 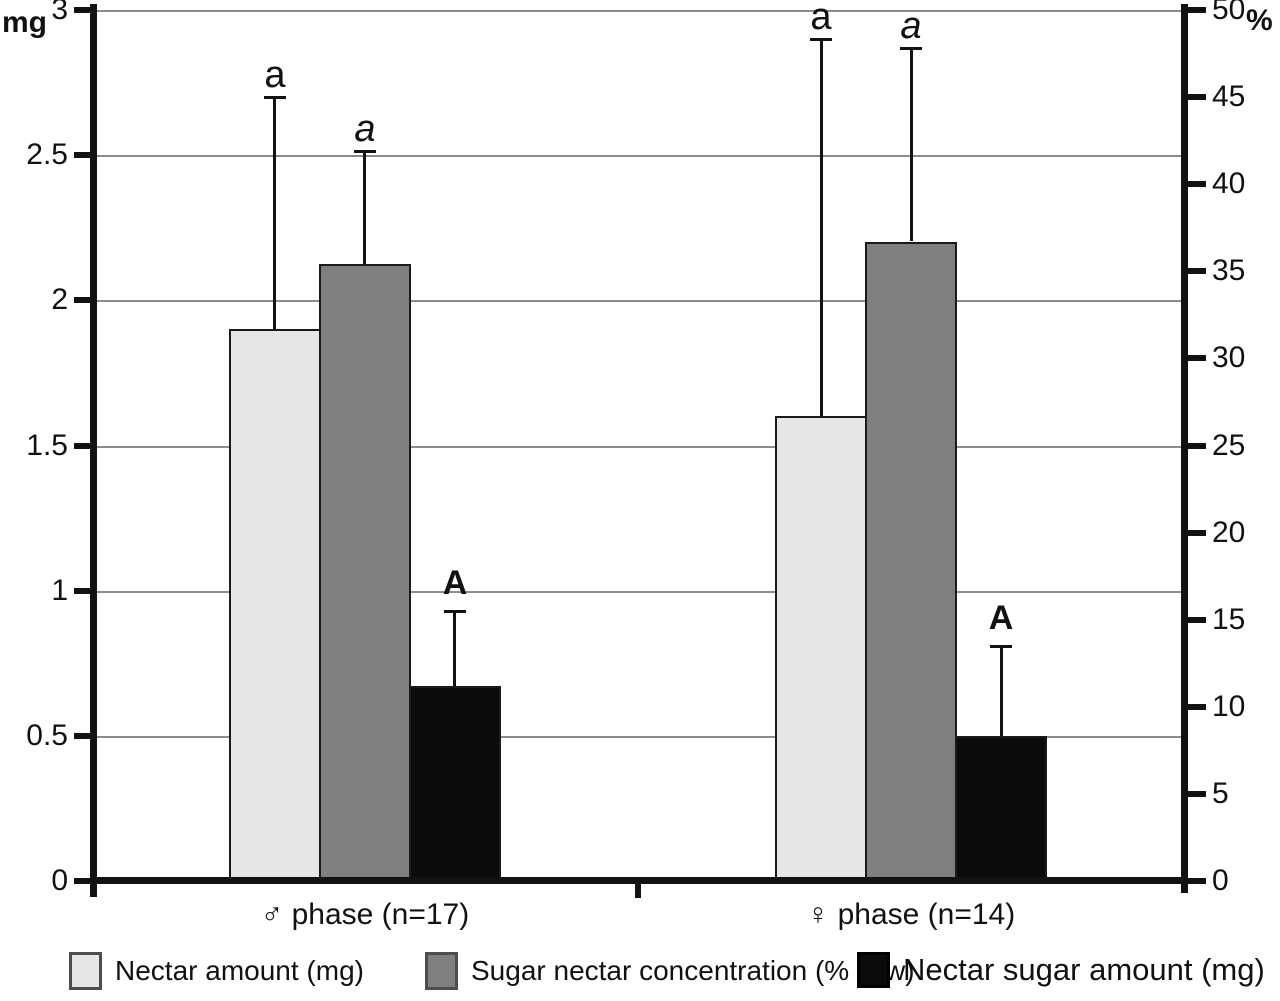 I want to click on y-axis-right-tick-label: 10, so click(x=1229, y=706).